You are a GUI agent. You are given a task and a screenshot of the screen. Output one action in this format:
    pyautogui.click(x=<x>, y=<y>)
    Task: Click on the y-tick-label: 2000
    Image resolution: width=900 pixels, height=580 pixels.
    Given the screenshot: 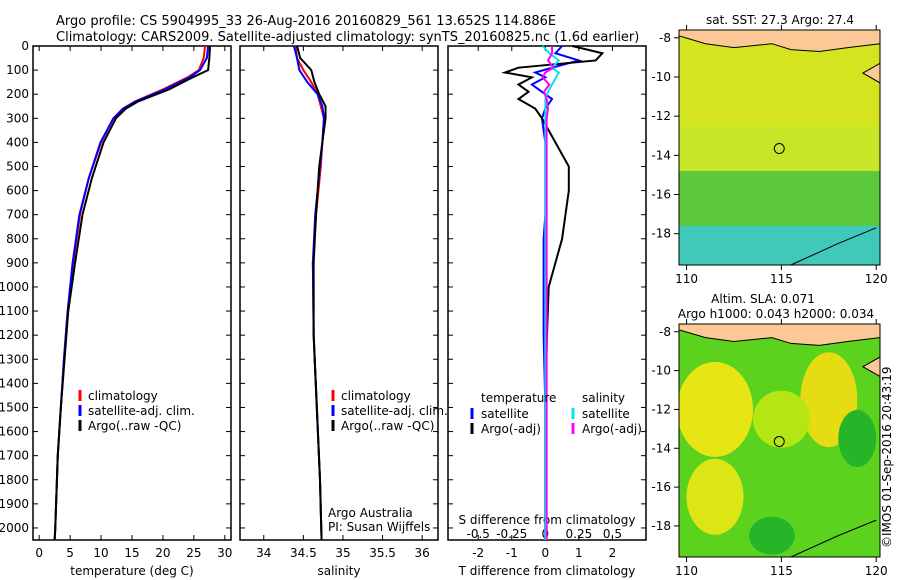 What is the action you would take?
    pyautogui.click(x=14, y=528)
    